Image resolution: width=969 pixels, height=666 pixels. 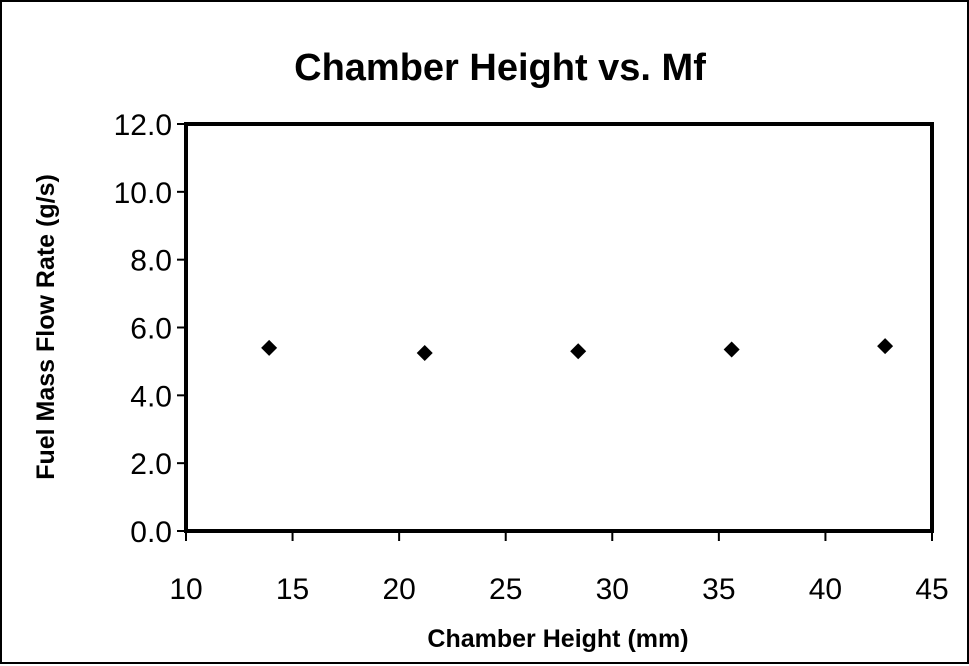 I want to click on x-axis-ticks: 10 15 20 25 30 35 40 45, so click(x=559, y=568).